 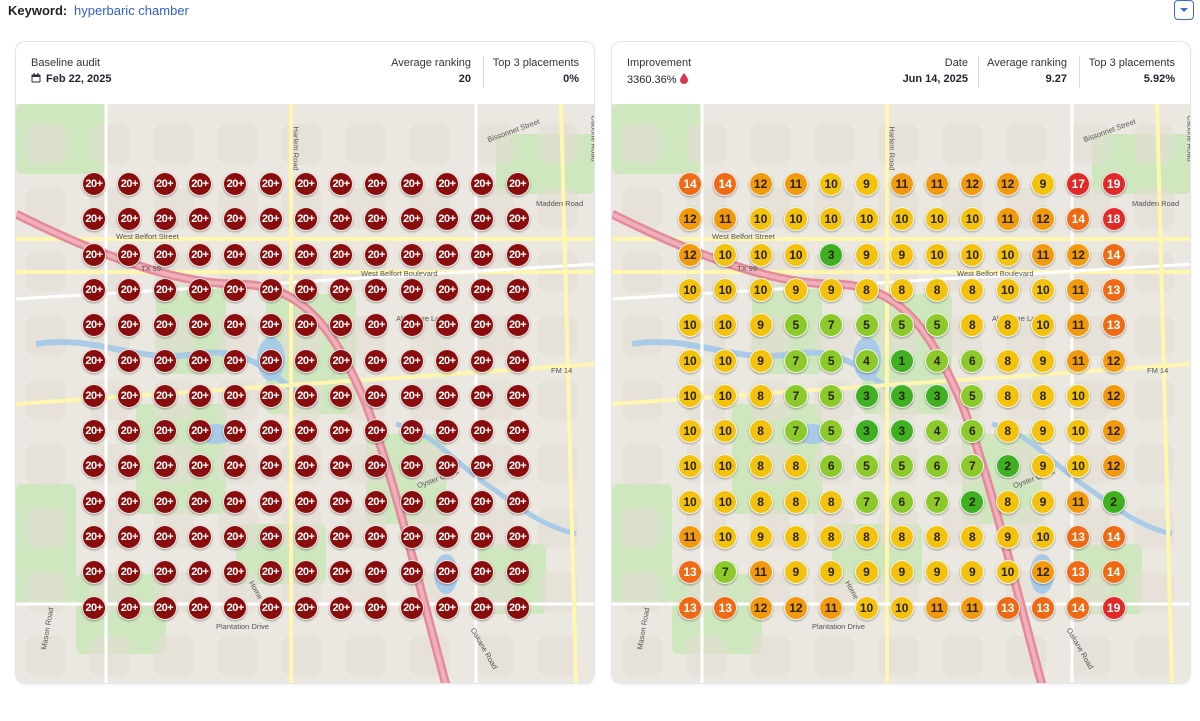 I want to click on rank-pin: 11, so click(x=690, y=537).